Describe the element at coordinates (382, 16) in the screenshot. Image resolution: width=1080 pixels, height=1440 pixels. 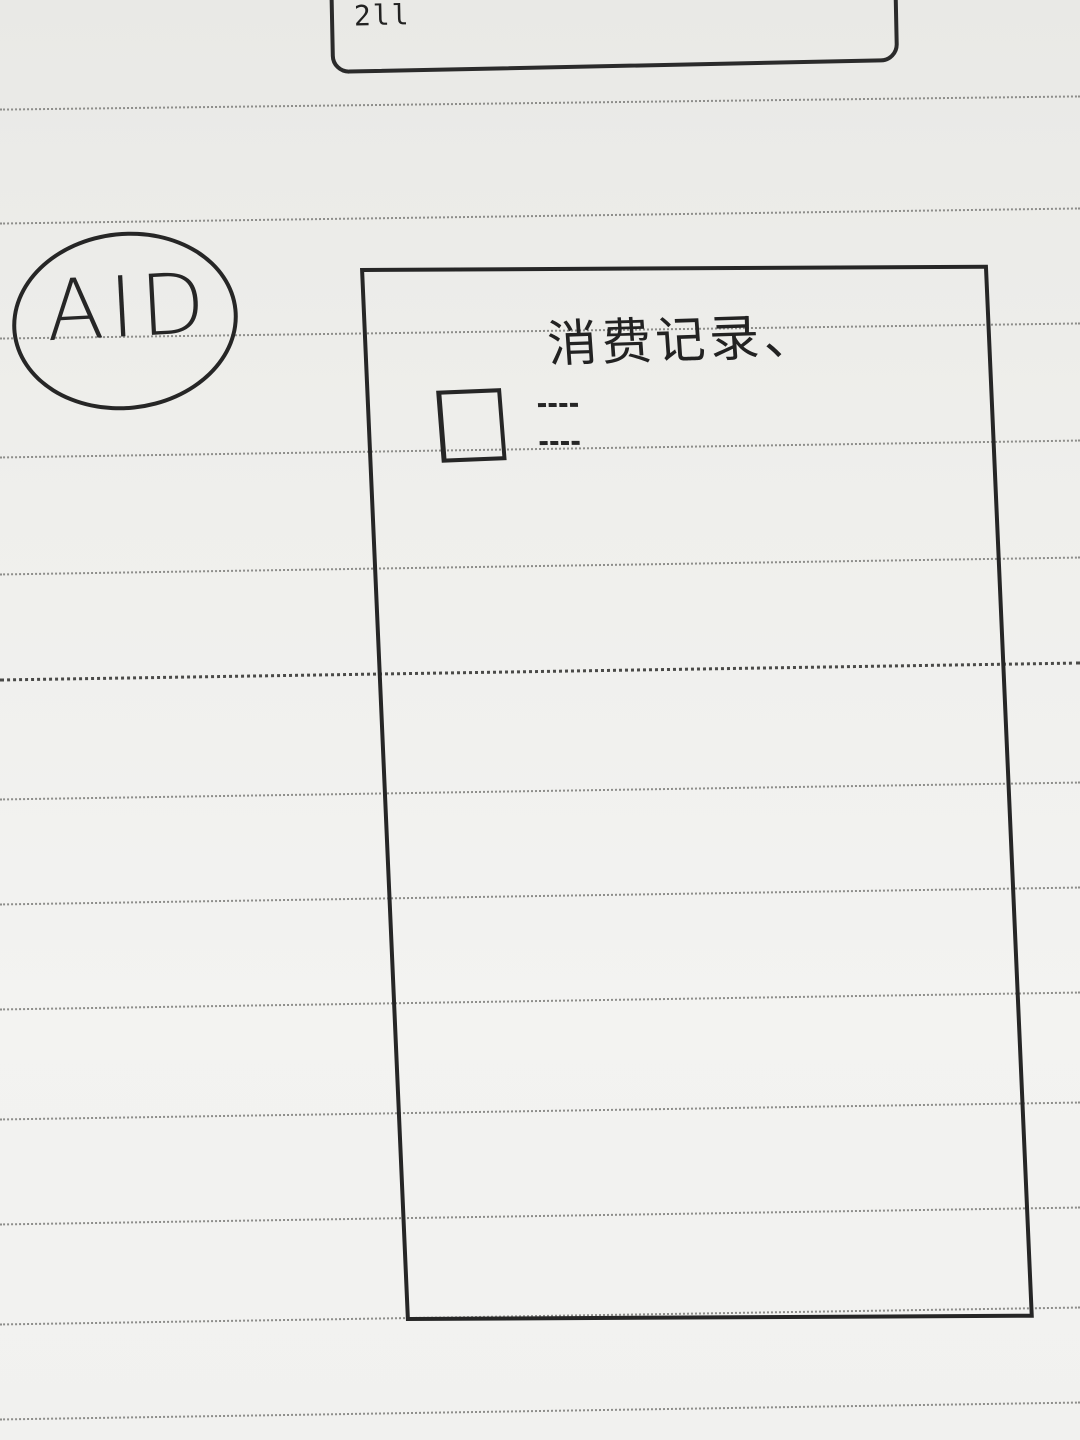
I see `fragment-text: 2ll` at that location.